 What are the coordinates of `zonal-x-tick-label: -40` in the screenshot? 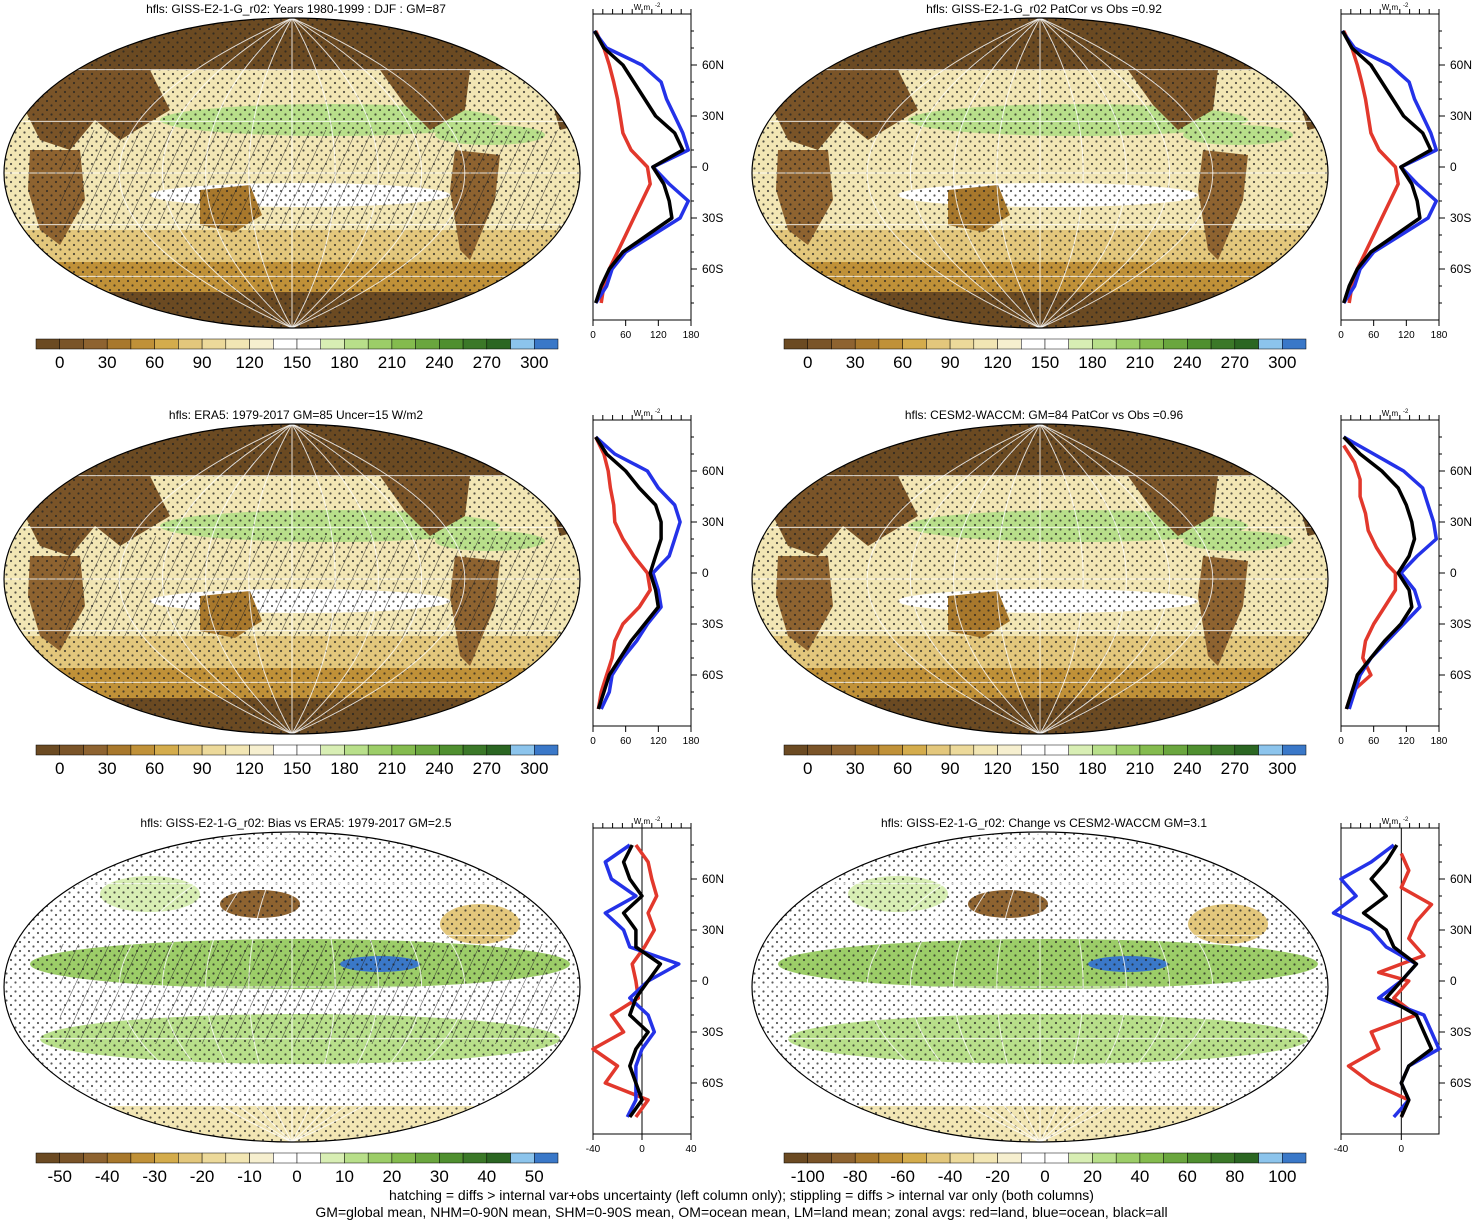 It's located at (593, 1149).